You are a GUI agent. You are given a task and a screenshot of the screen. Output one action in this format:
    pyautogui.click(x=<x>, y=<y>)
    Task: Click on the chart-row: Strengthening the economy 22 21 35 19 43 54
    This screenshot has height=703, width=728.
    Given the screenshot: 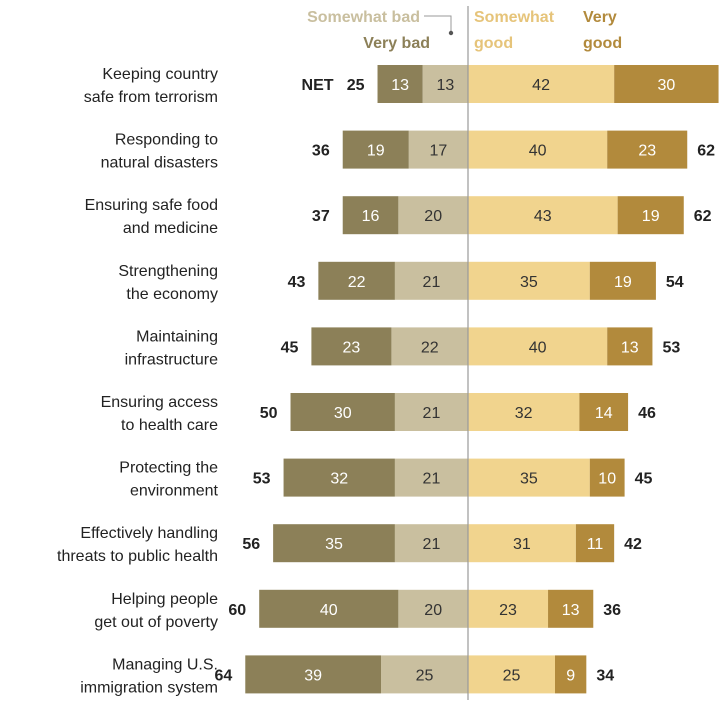 What is the action you would take?
    pyautogui.click(x=401, y=282)
    